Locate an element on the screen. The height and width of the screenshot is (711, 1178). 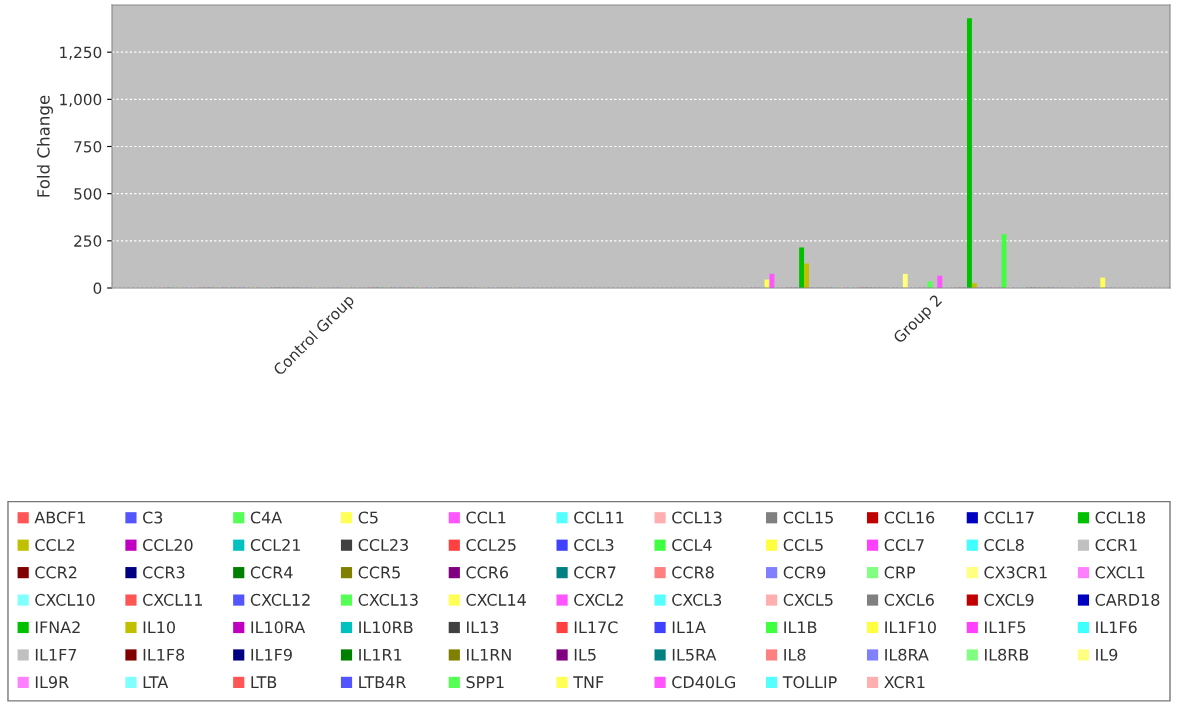
legend-label: CXCL14 is located at coordinates (496, 599).